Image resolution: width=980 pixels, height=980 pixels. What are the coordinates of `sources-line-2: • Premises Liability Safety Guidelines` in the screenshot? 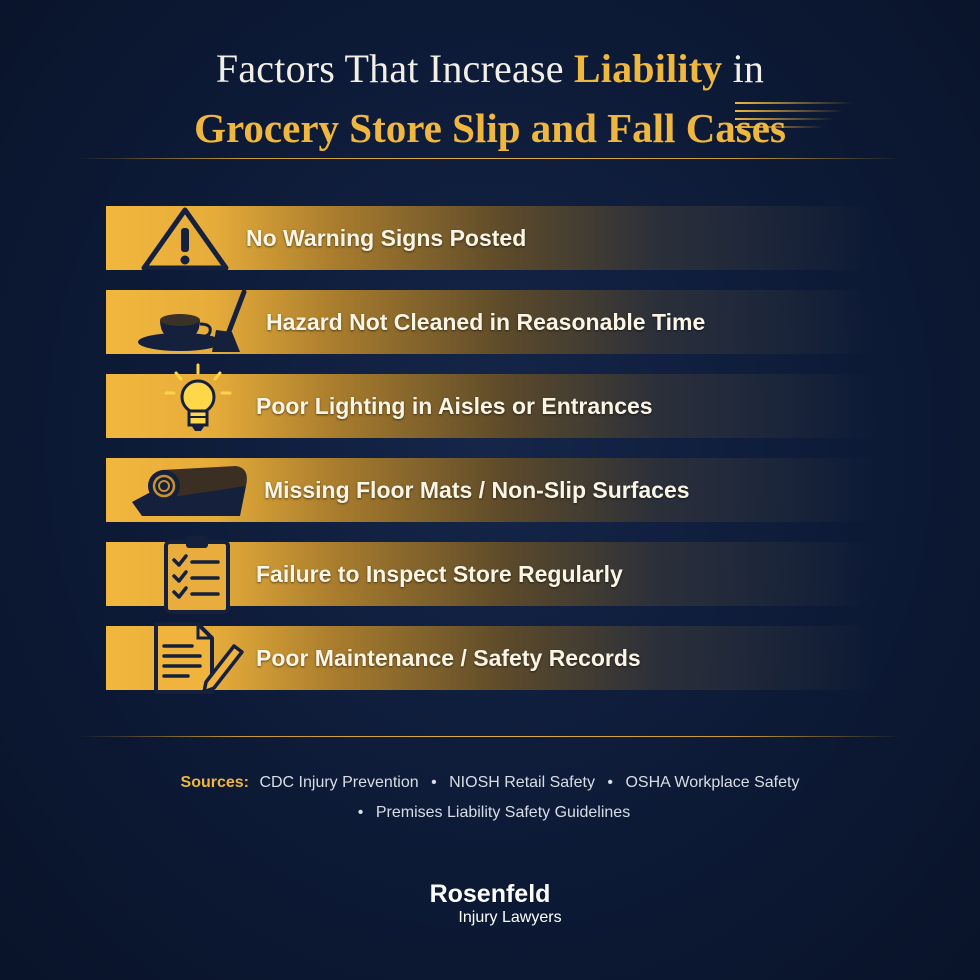 It's located at (490, 813).